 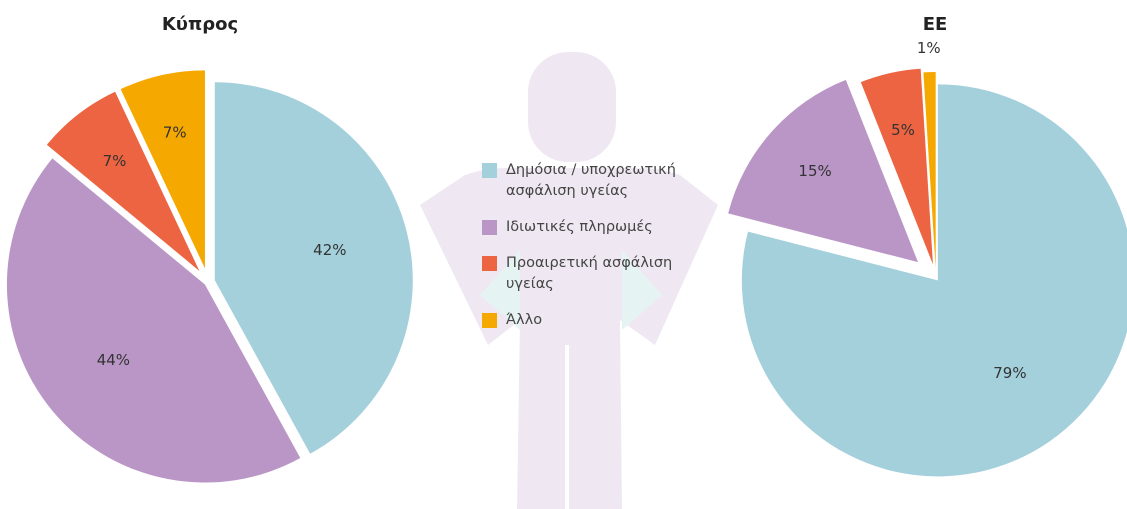 I want to click on data-label: 1%, so click(x=929, y=48).